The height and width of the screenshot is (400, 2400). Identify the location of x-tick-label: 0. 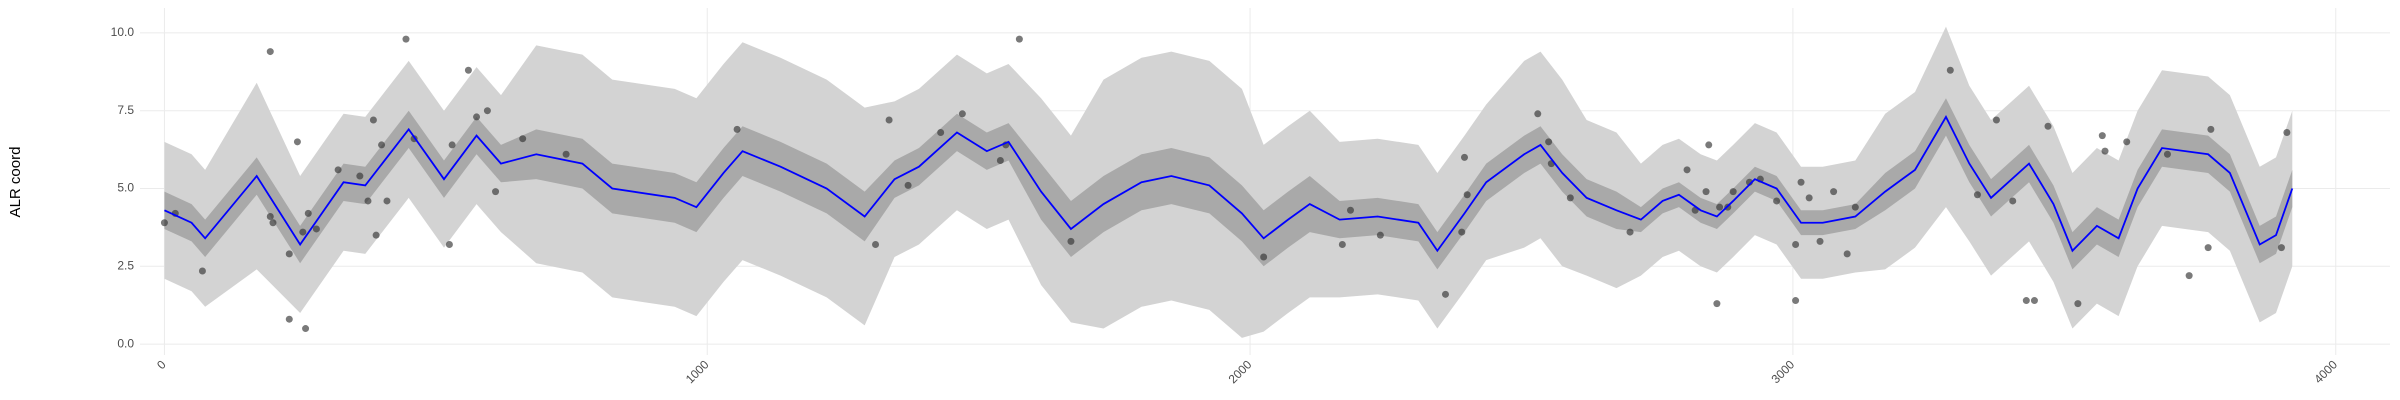
(161, 364).